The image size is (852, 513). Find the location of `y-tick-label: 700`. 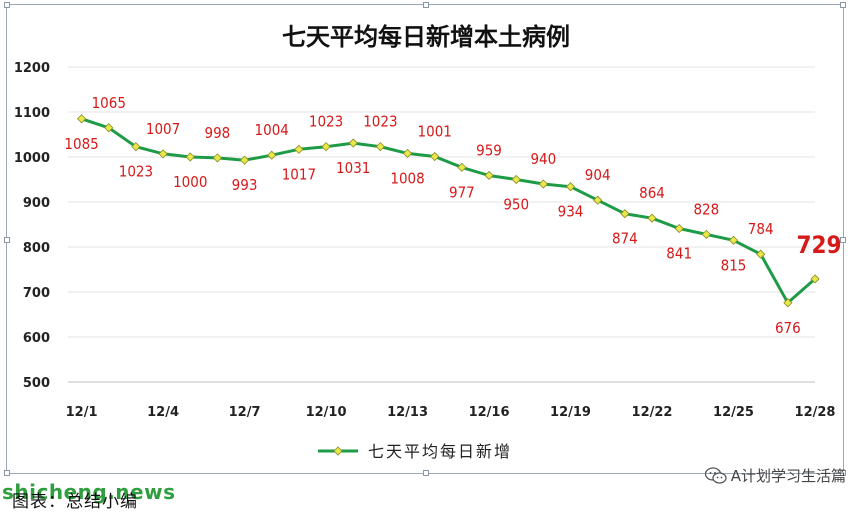

y-tick-label: 700 is located at coordinates (36, 293).